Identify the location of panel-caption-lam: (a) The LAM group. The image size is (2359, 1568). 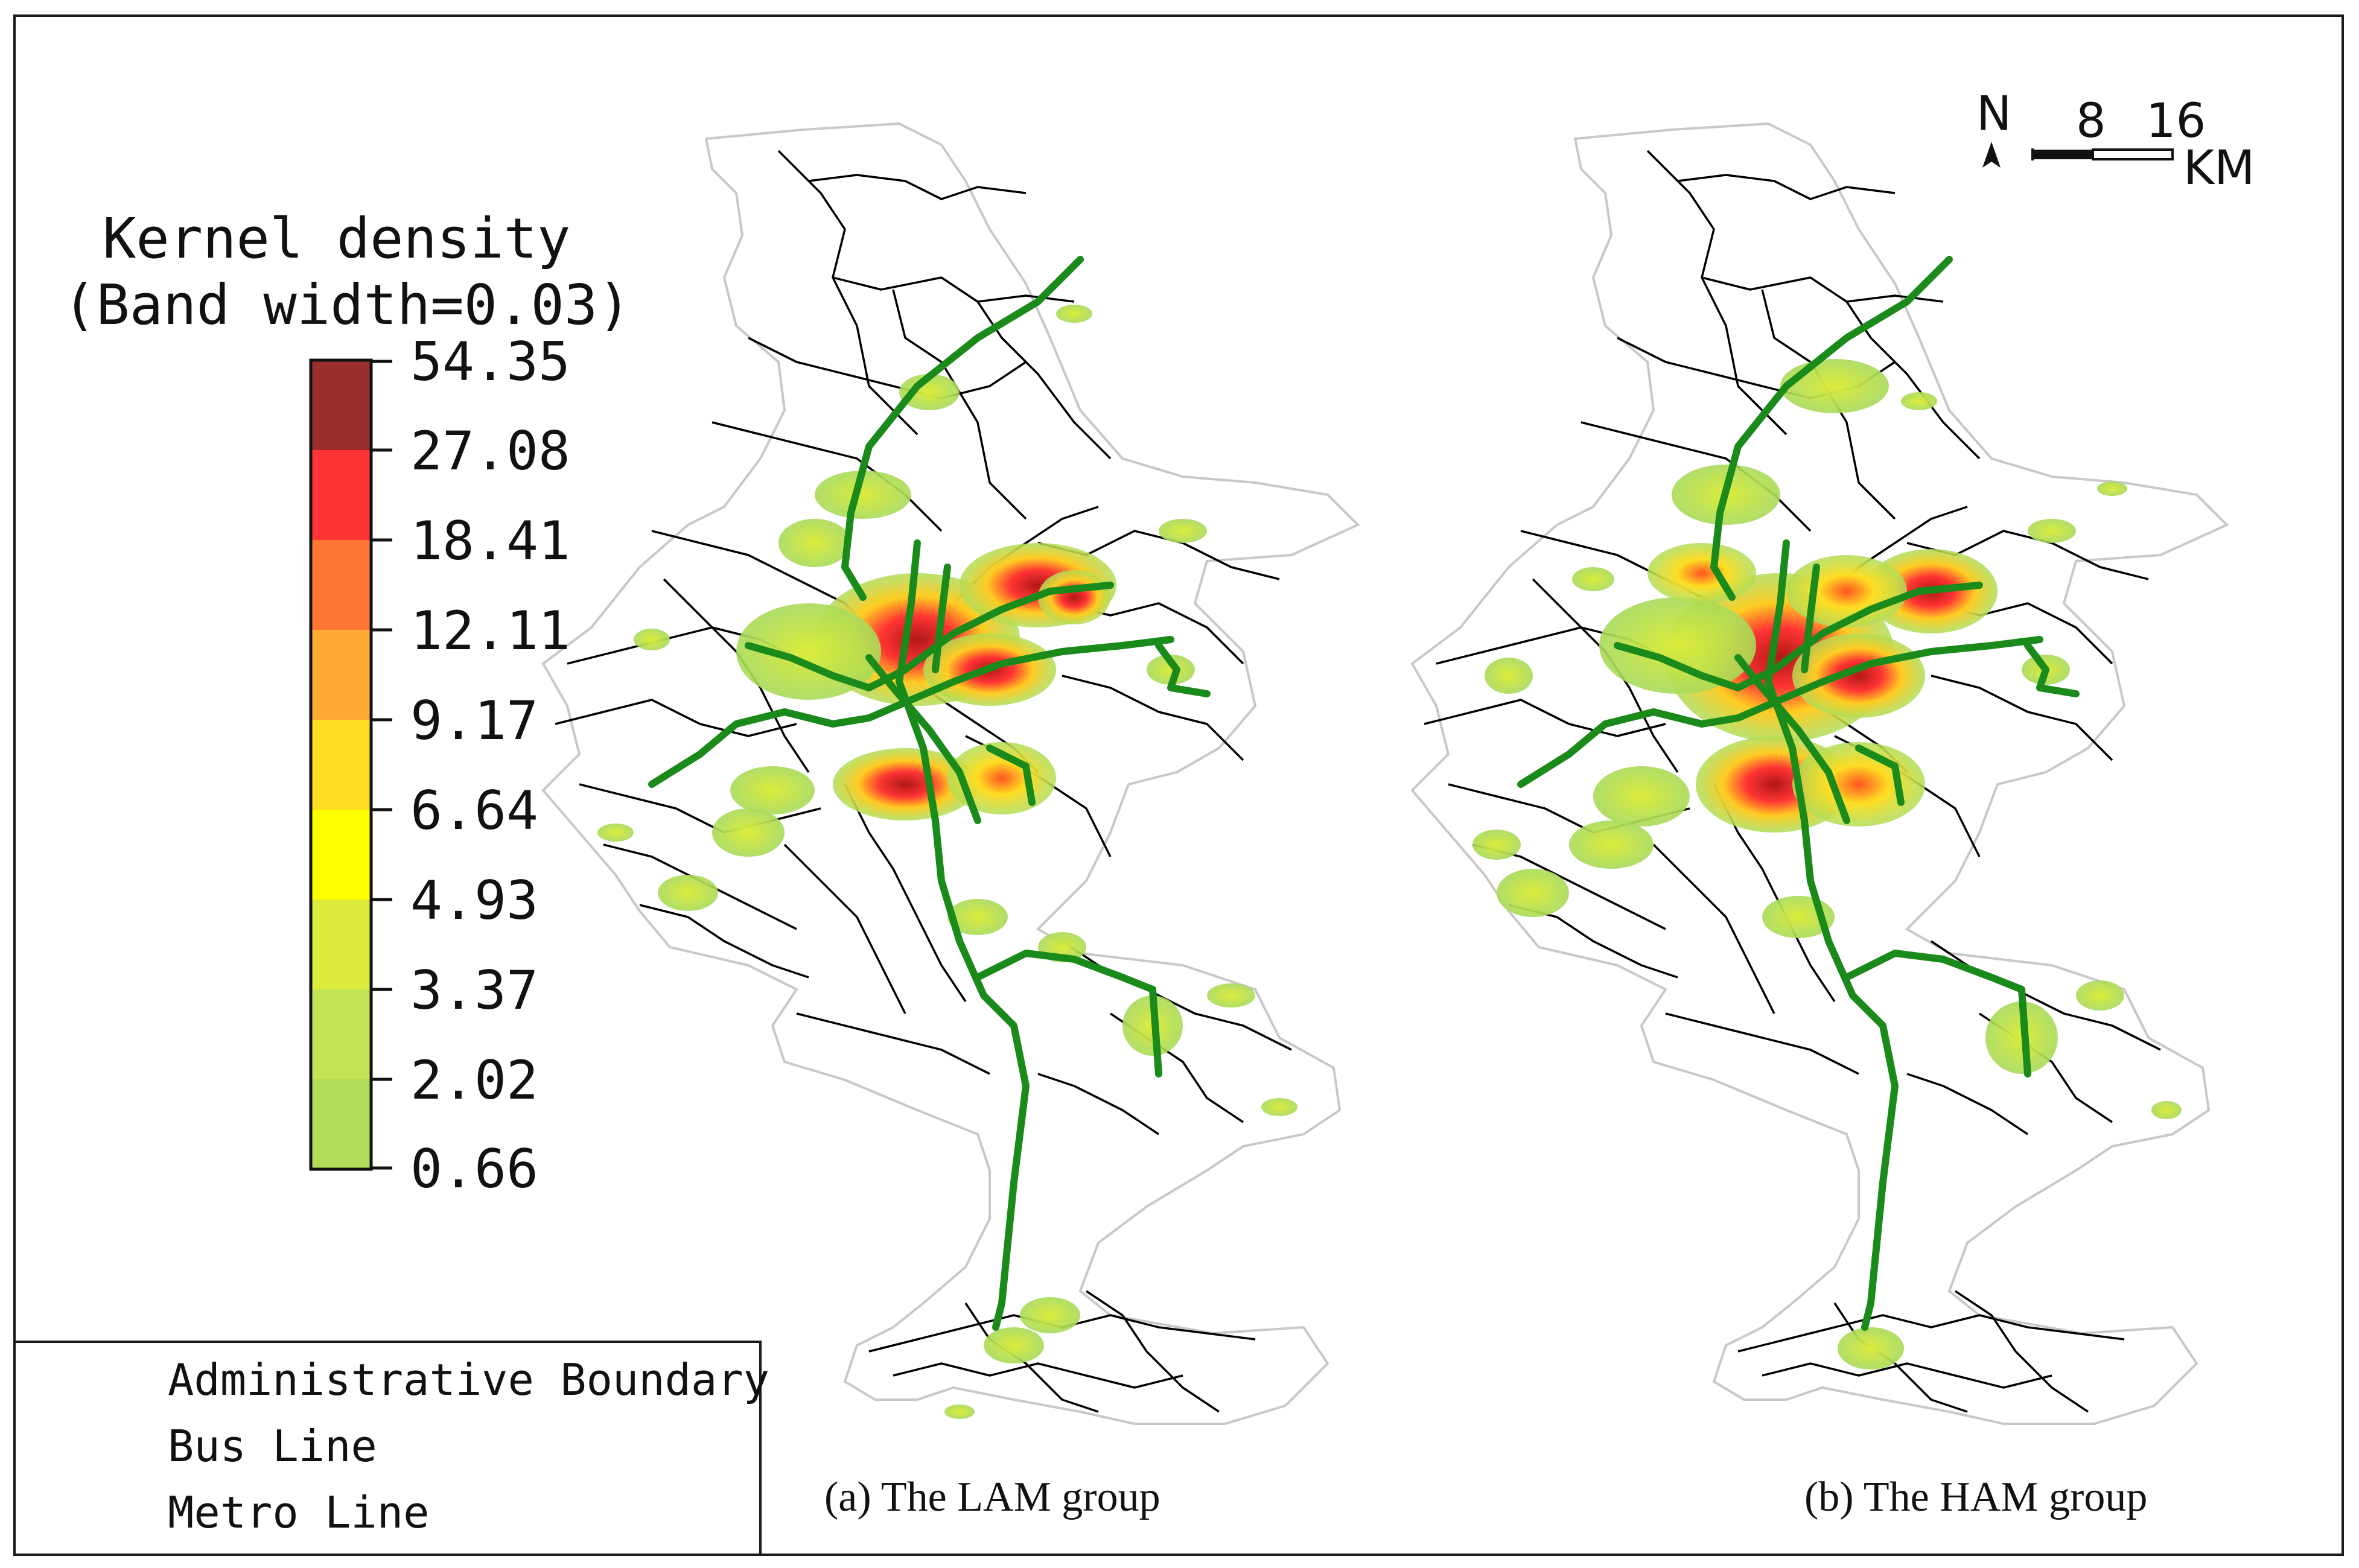
(992, 1497).